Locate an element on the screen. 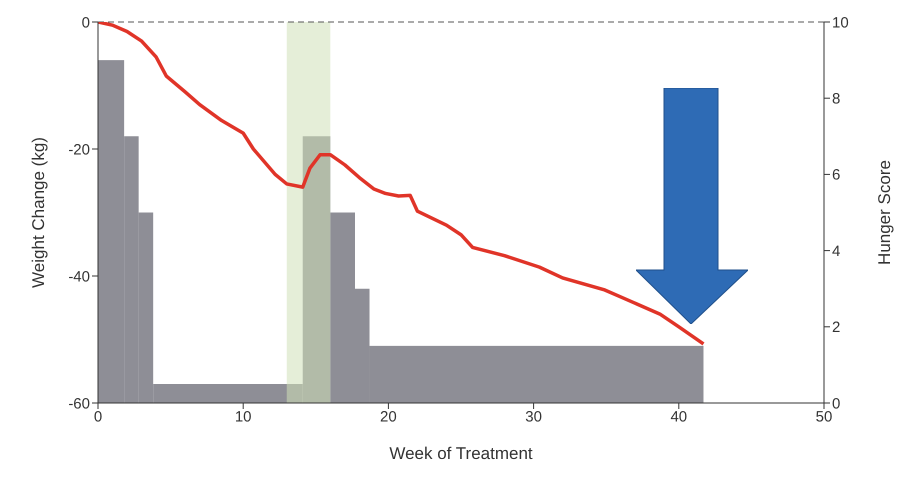 Image resolution: width=922 pixels, height=491 pixels. y2-tick-label: 2 is located at coordinates (836, 327).